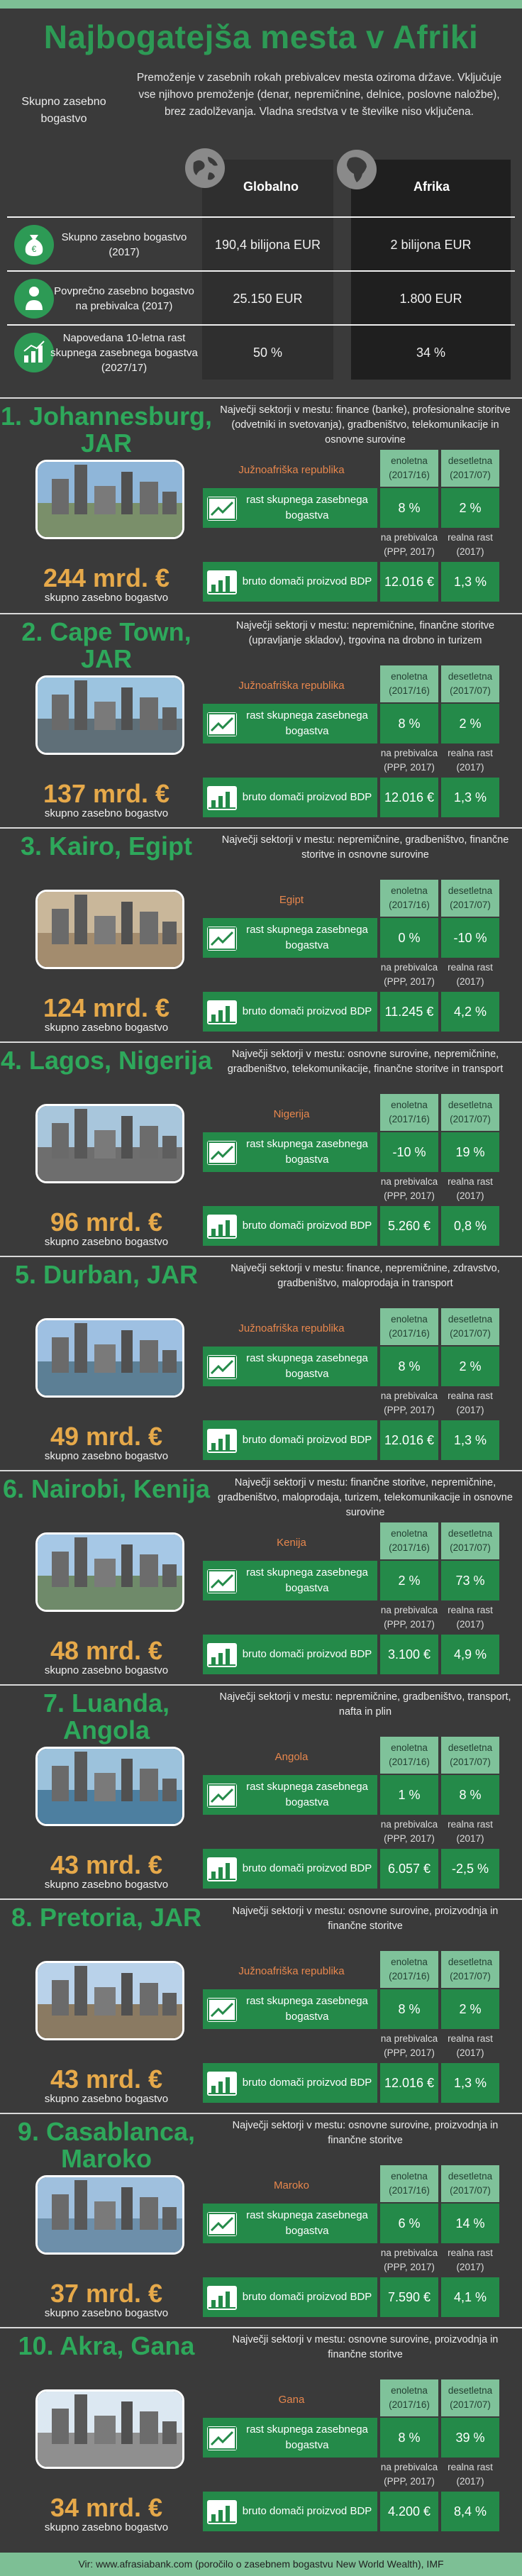 This screenshot has width=522, height=2576. I want to click on country-name: Maroko, so click(291, 2185).